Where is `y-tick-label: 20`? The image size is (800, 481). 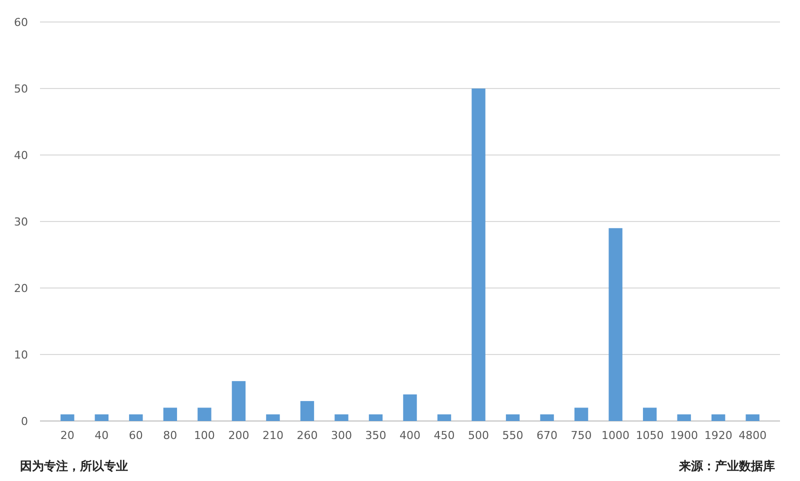 y-tick-label: 20 is located at coordinates (21, 288).